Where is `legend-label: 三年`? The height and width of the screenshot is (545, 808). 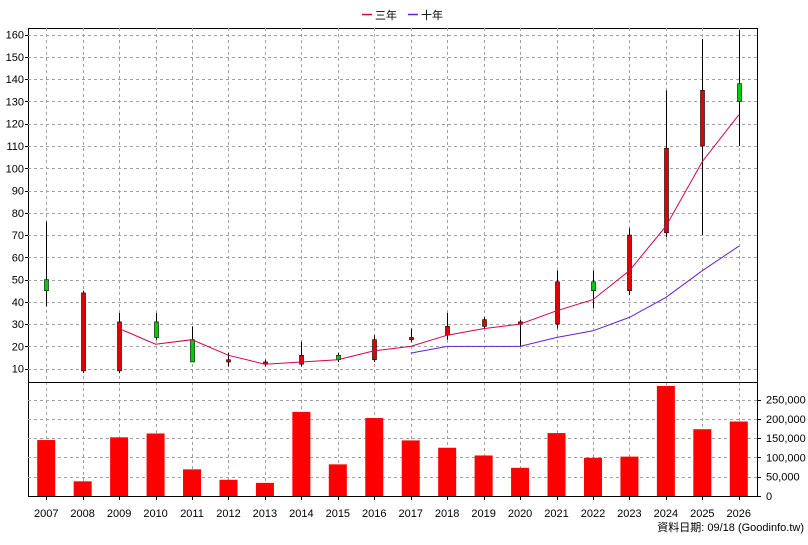
legend-label: 三年 is located at coordinates (386, 15).